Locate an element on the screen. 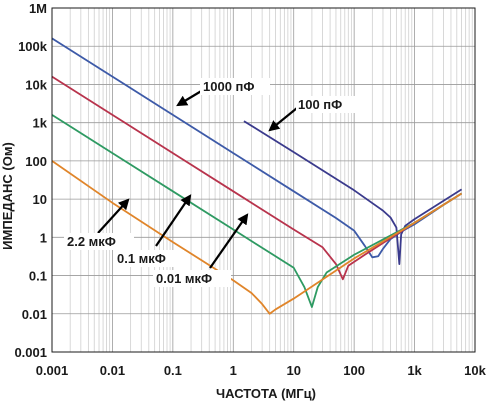 The image size is (500, 403). y-tick-label: 100k is located at coordinates (33, 46).